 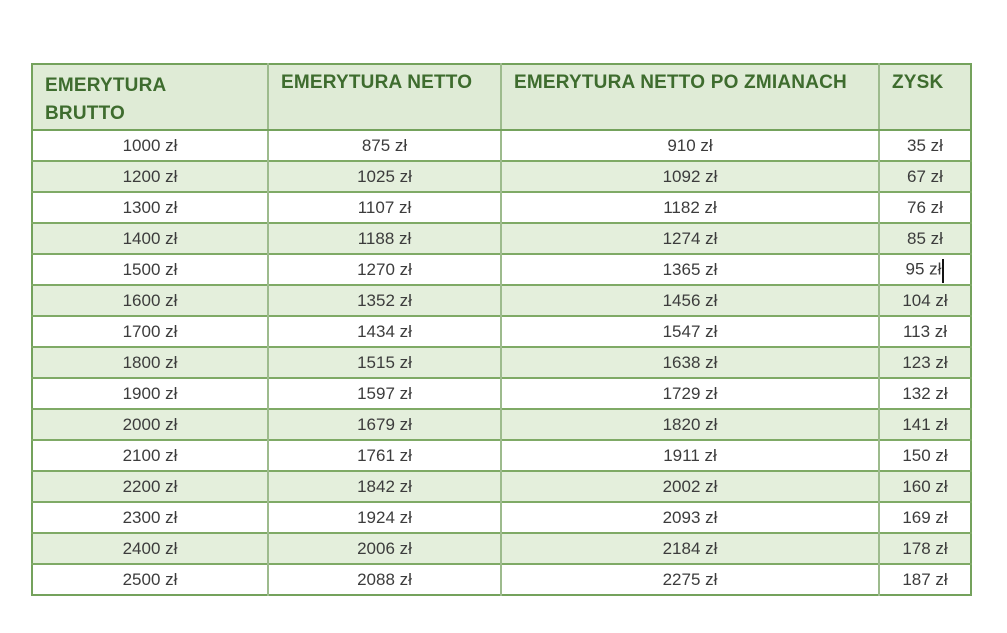 I want to click on cell-value: 2184 zł, so click(x=690, y=548).